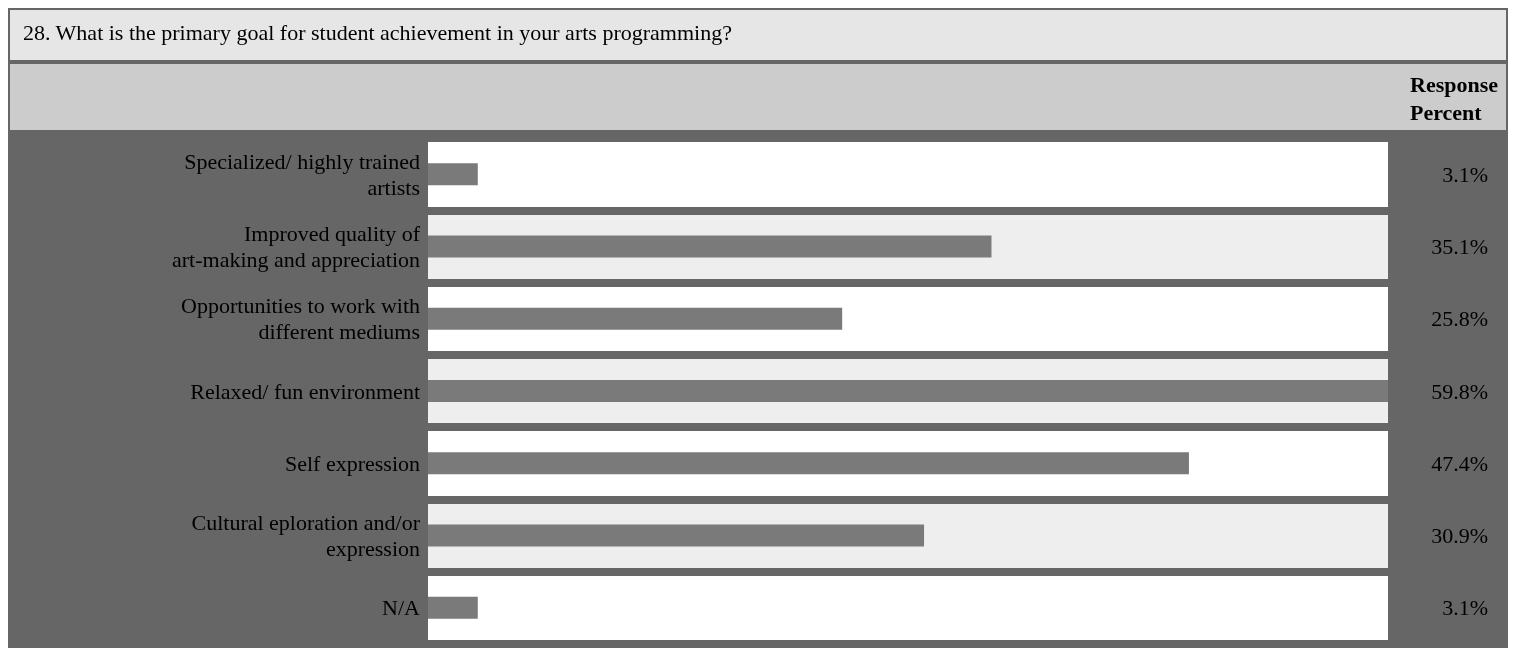 Image resolution: width=1516 pixels, height=658 pixels. I want to click on data-label: 25.8%, so click(1459, 319).